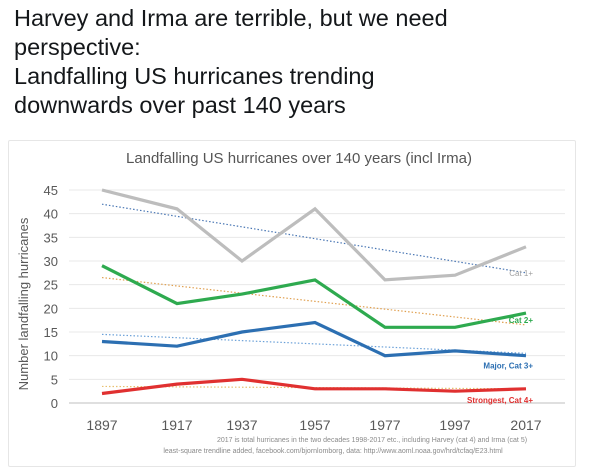 This screenshot has width=590, height=473. What do you see at coordinates (500, 400) in the screenshot?
I see `series-label: Strongest, Cat 4+` at bounding box center [500, 400].